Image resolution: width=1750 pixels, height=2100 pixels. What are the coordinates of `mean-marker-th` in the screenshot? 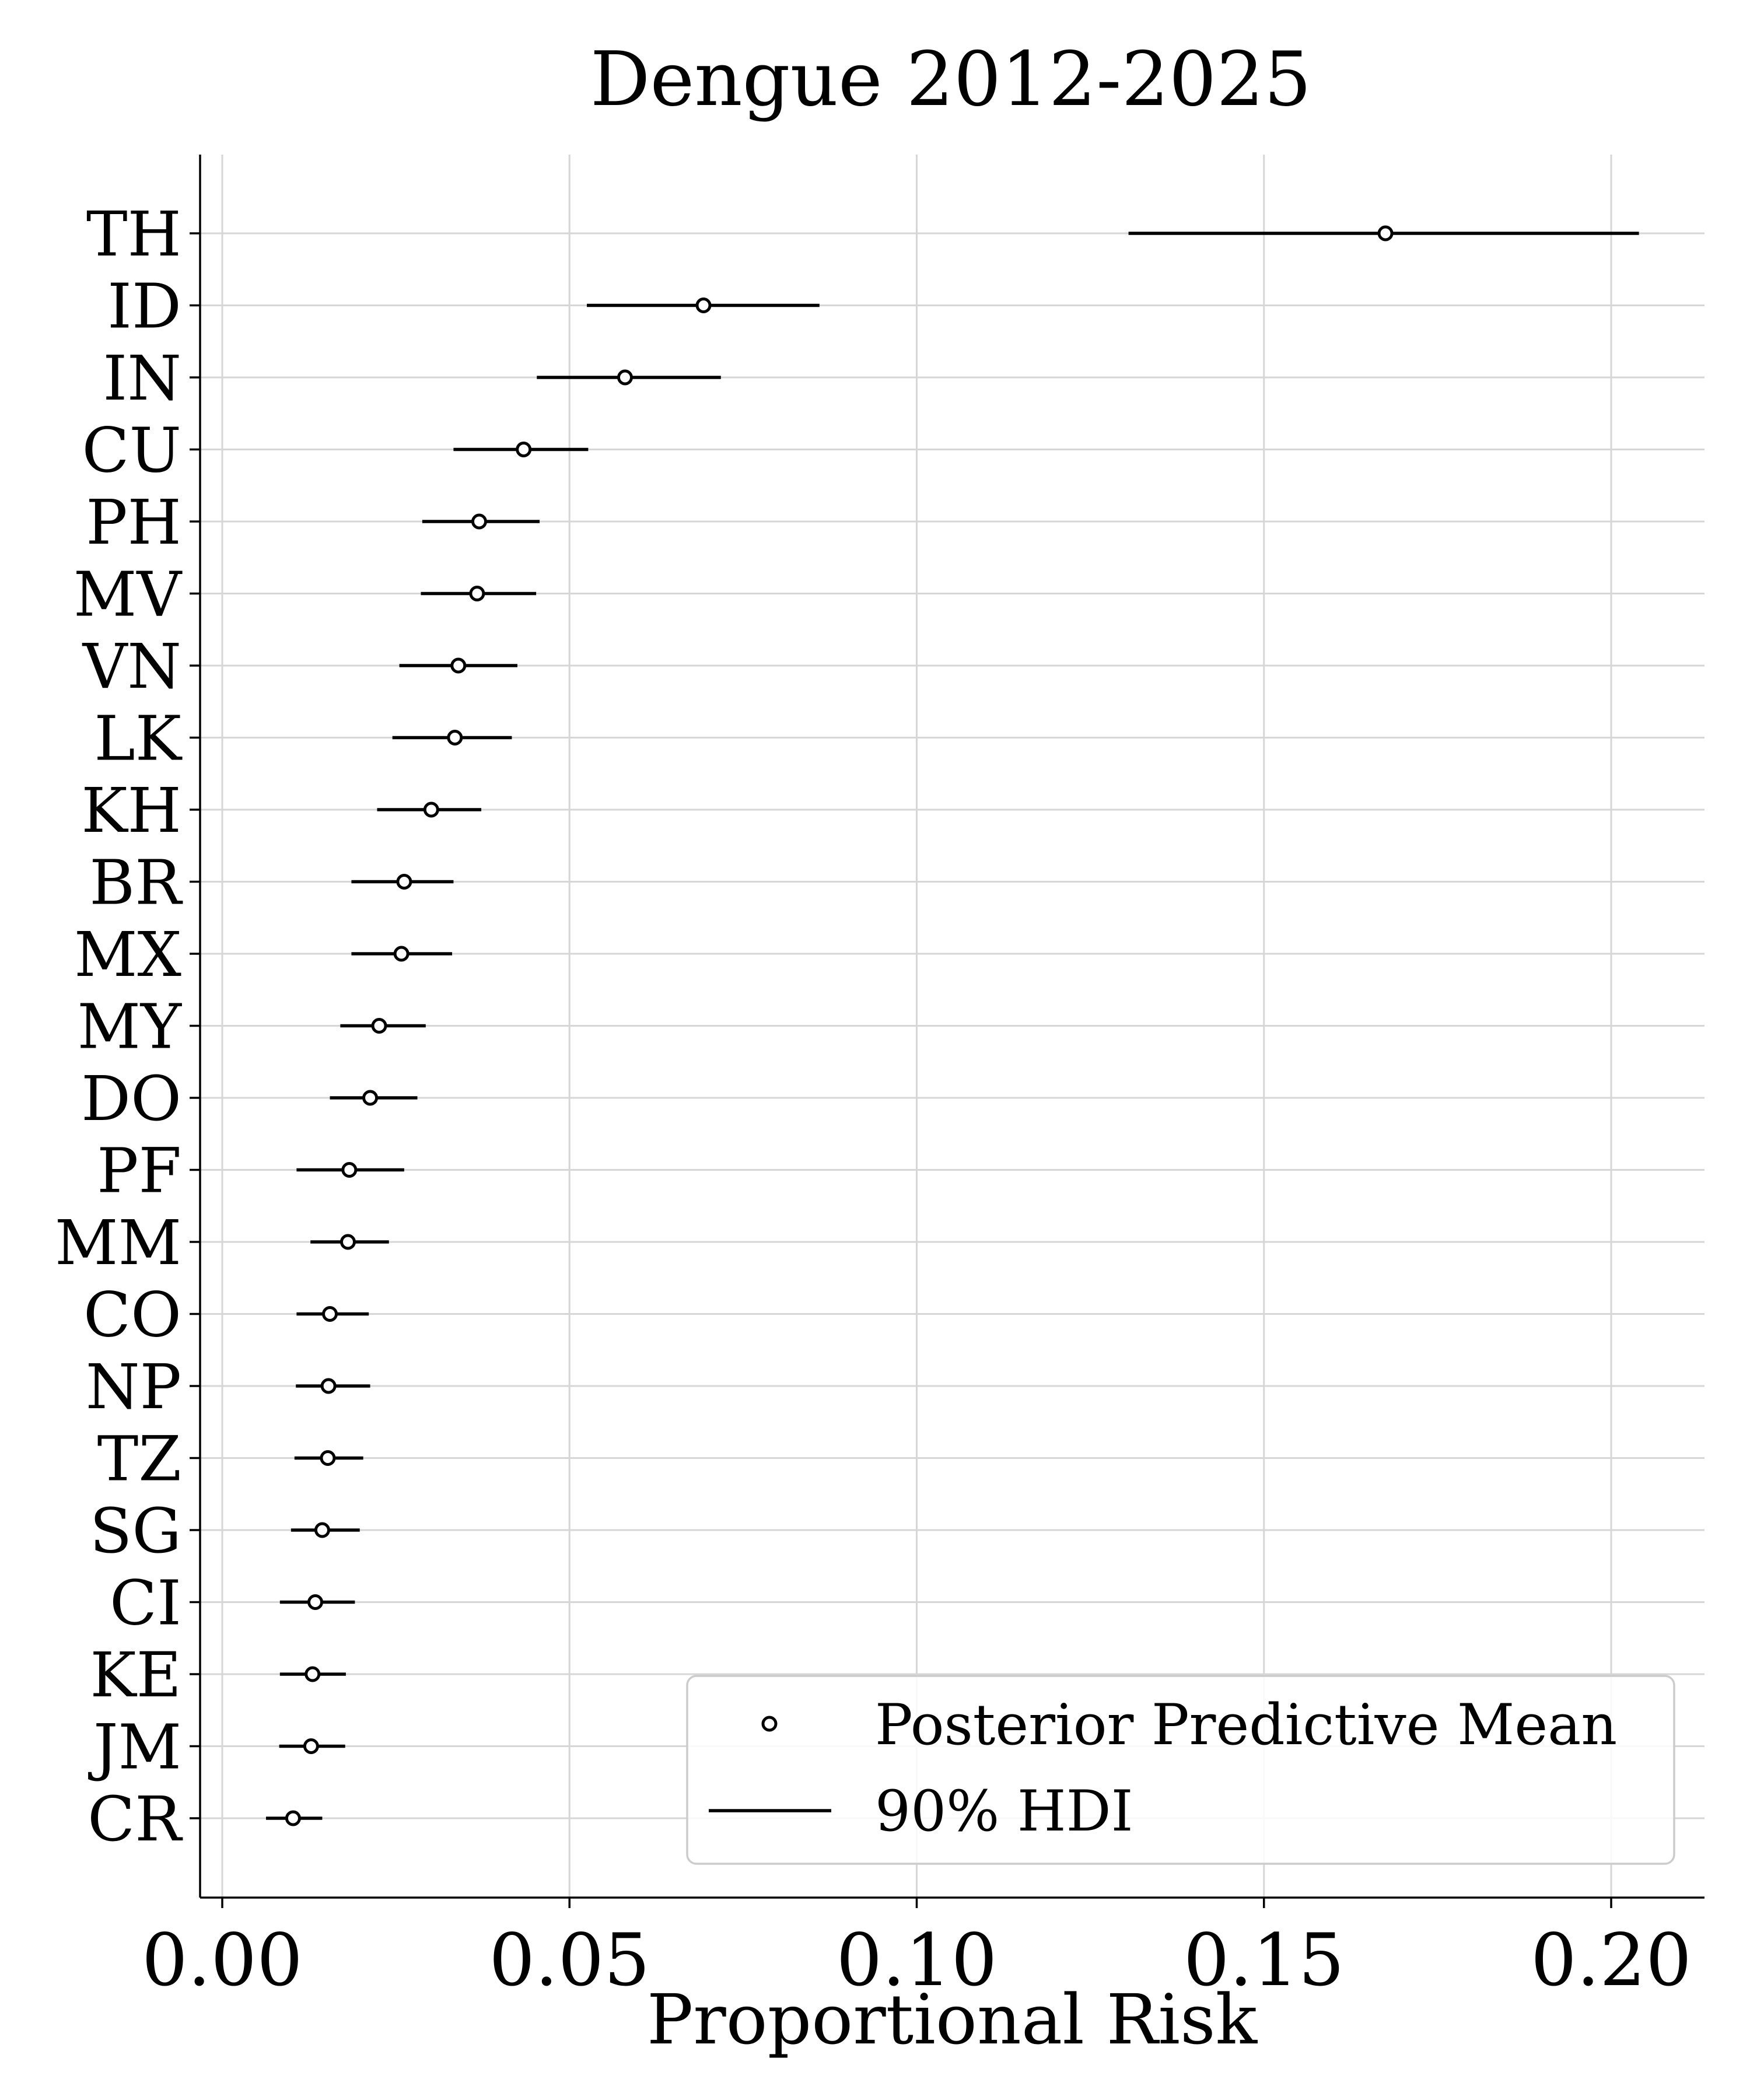 It's located at (1385, 233).